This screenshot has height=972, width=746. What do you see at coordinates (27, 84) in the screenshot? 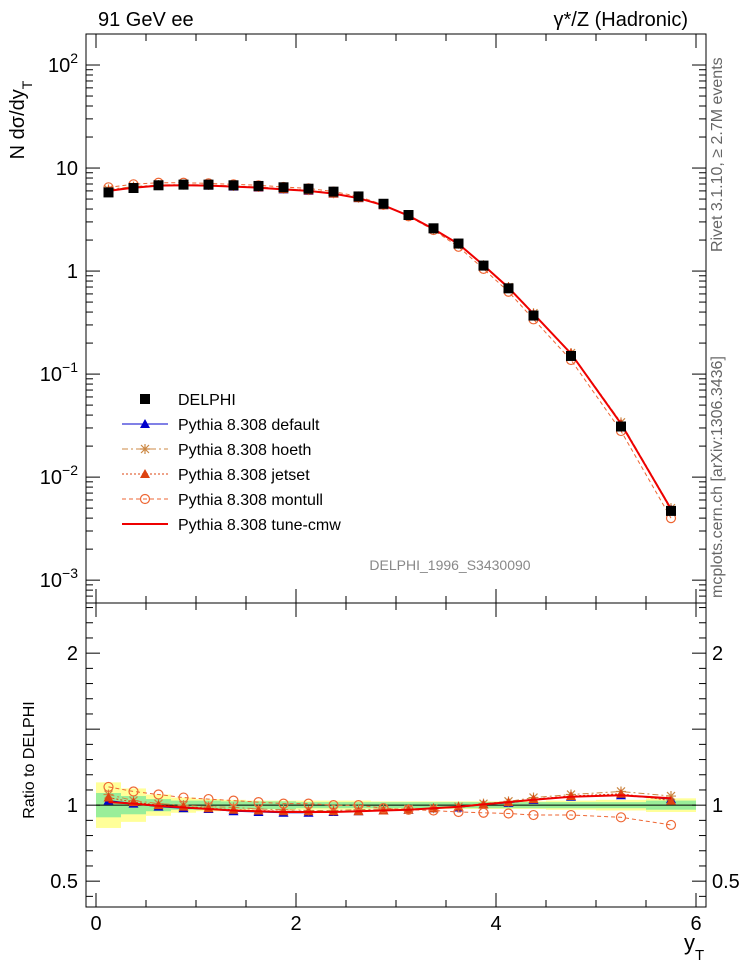
I see `main-y-axis-title-sub: T` at bounding box center [27, 84].